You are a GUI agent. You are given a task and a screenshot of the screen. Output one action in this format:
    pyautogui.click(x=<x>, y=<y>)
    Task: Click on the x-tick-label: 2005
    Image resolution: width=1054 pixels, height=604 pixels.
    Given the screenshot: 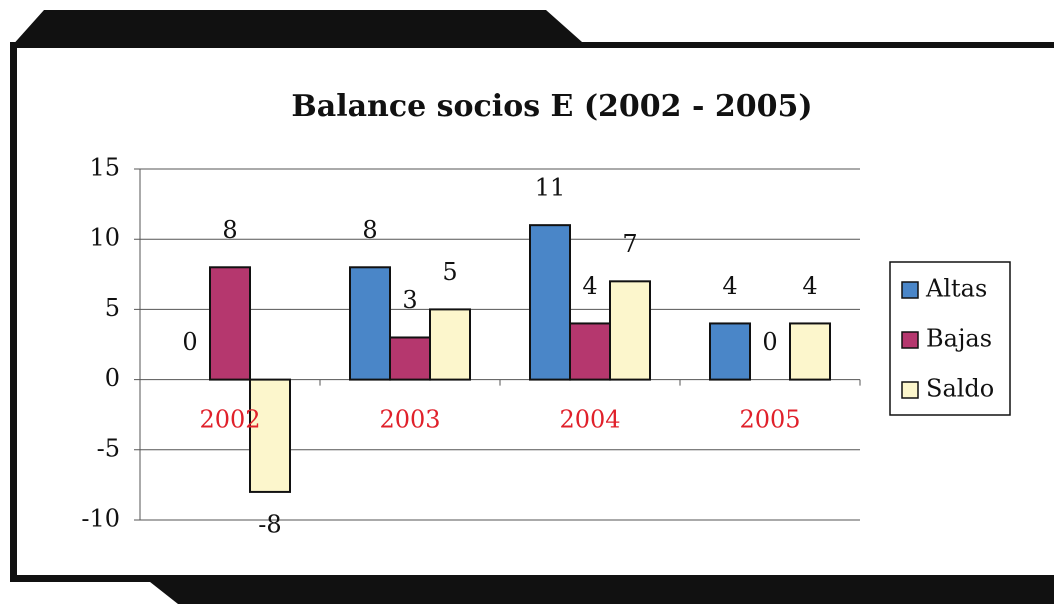 What is the action you would take?
    pyautogui.click(x=769, y=420)
    